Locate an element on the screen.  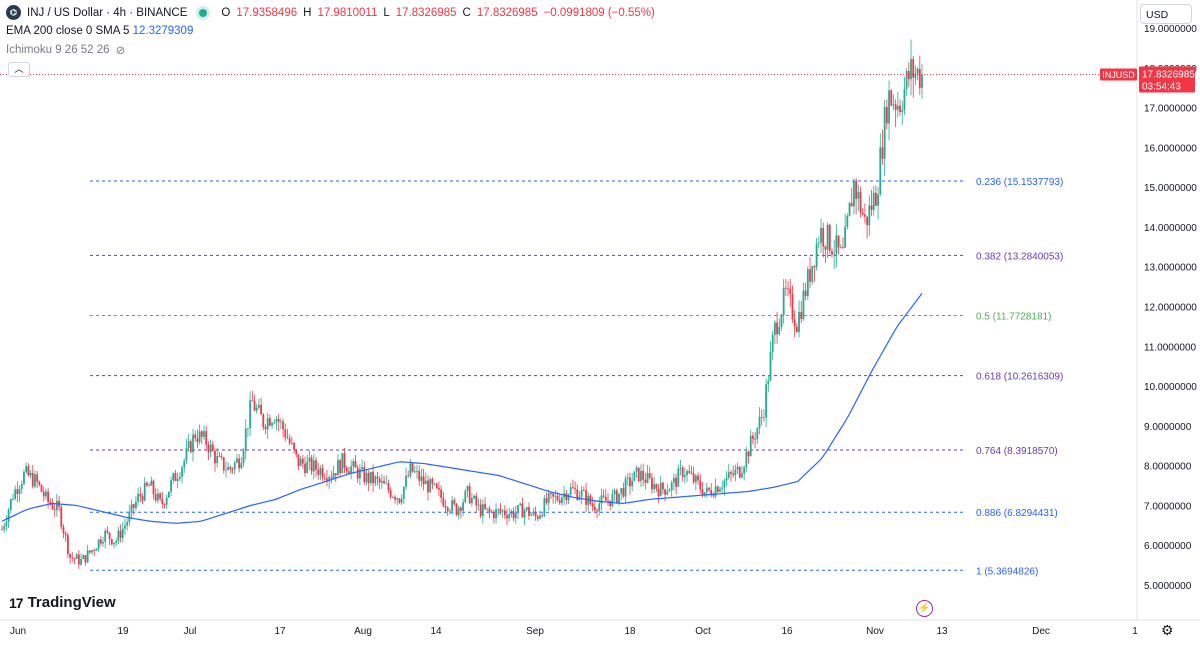
ema-legend: EMA 200 close 0 SMA 5 12.3279309 is located at coordinates (99, 31).